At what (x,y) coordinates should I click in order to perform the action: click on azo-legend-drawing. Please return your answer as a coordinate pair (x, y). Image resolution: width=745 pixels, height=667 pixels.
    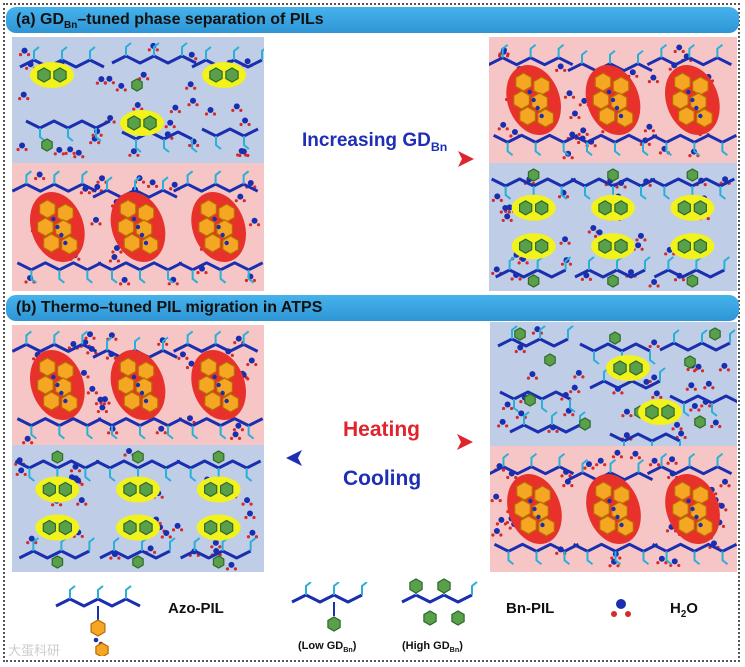
    Looking at the image, I should click on (98, 620).